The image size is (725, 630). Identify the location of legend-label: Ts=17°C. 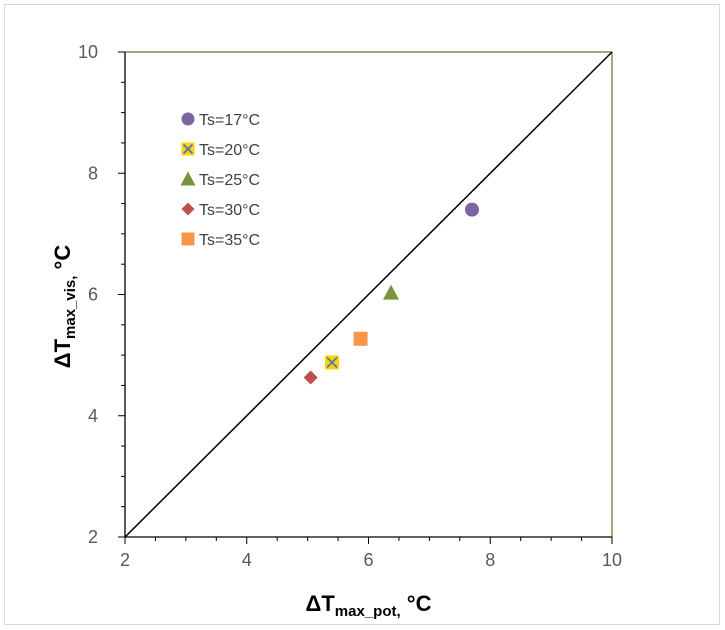
(229, 120).